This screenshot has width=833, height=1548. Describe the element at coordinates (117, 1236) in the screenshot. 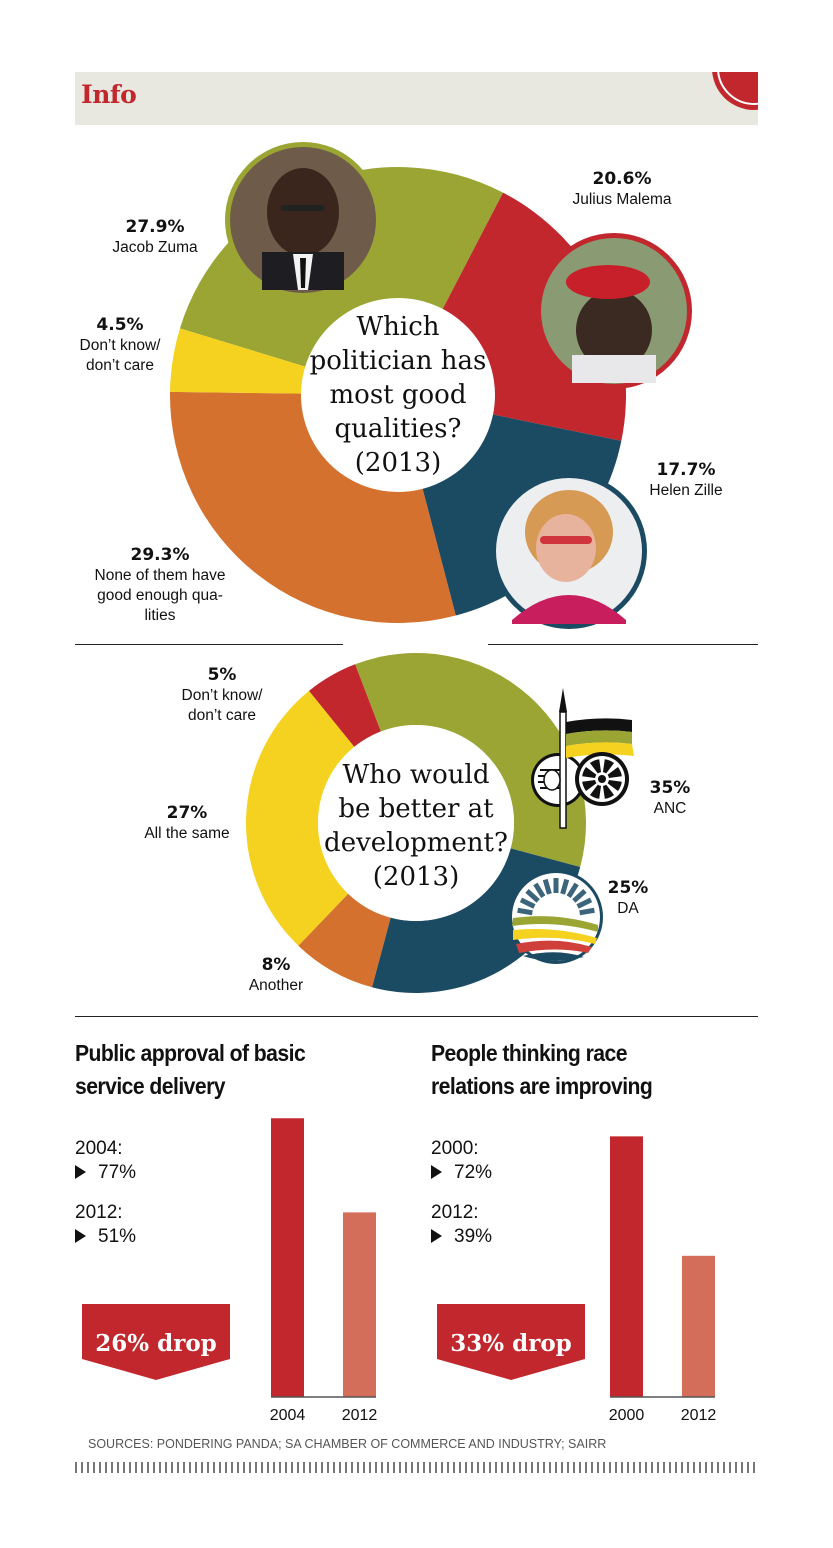

I see `stat-value-text: 51%` at that location.